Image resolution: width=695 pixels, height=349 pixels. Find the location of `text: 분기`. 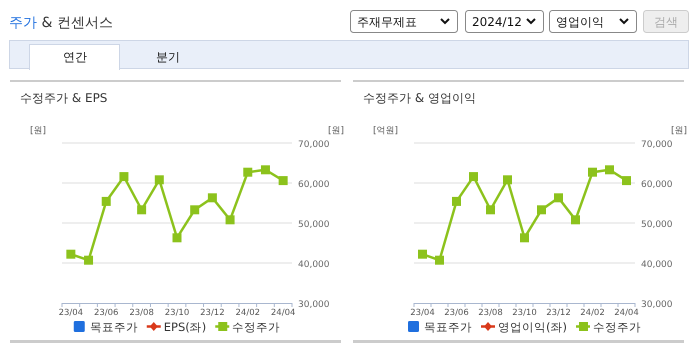

text: 분기 is located at coordinates (168, 57).